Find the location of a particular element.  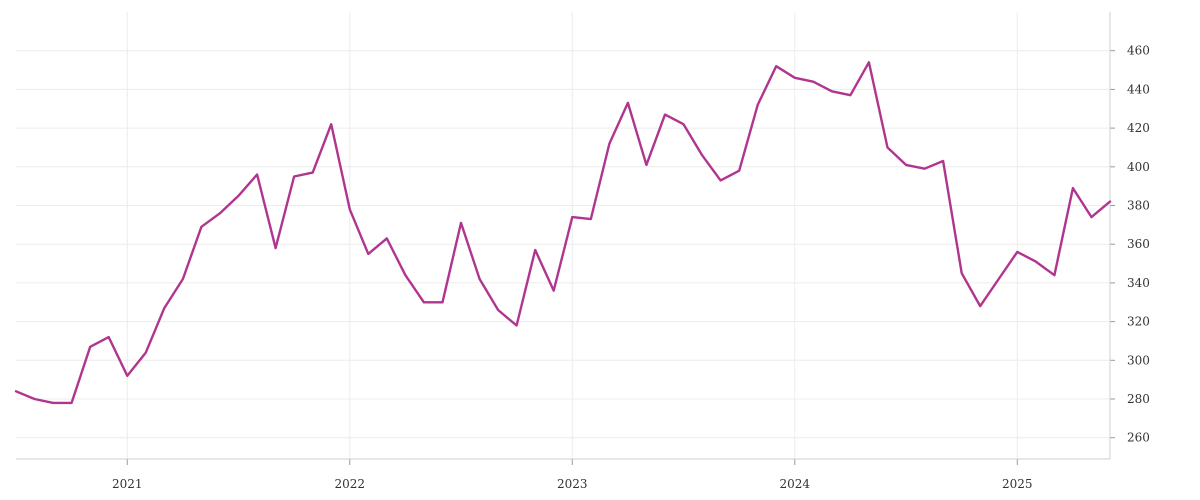

y-tick-label: 320 is located at coordinates (1138, 322).